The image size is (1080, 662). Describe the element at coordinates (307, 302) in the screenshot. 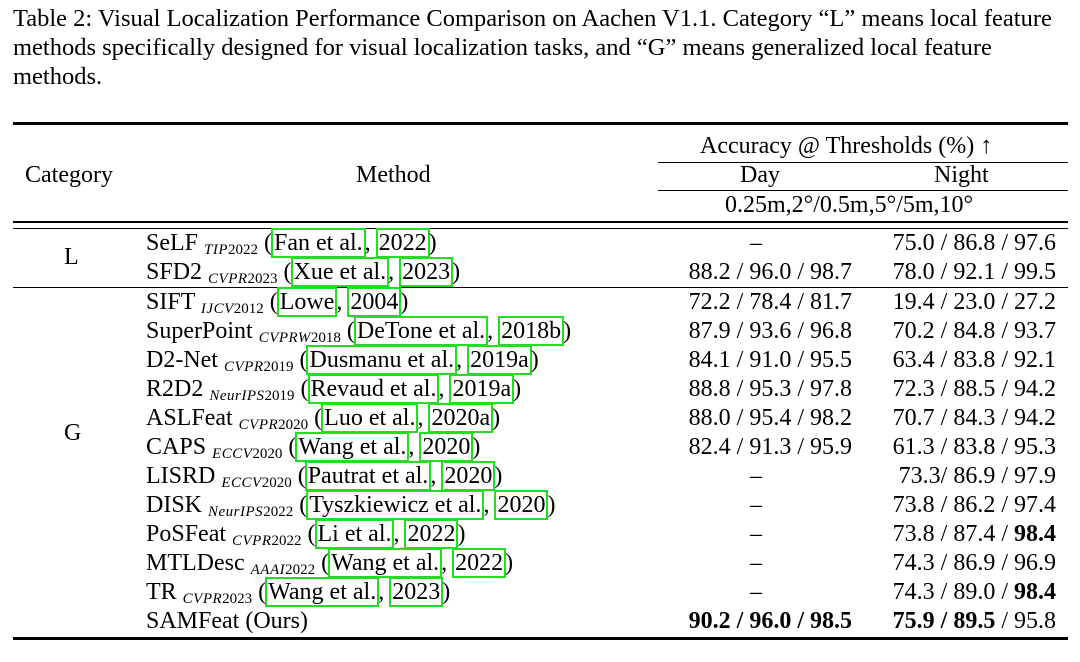

I see `citation-author-link: Lowe` at that location.